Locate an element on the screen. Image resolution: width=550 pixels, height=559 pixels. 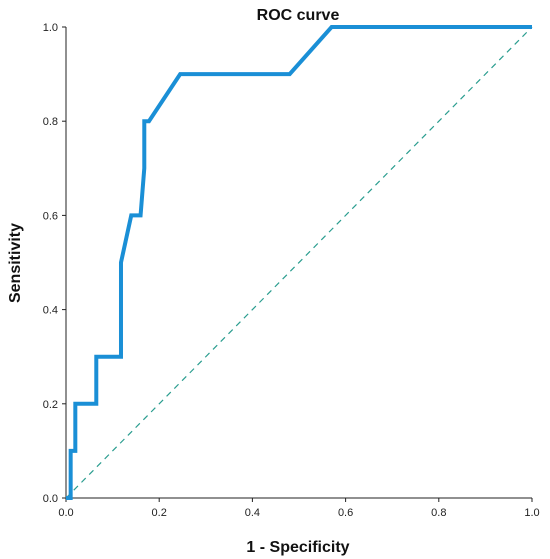
x-tick-label: 1.0 is located at coordinates (531, 513).